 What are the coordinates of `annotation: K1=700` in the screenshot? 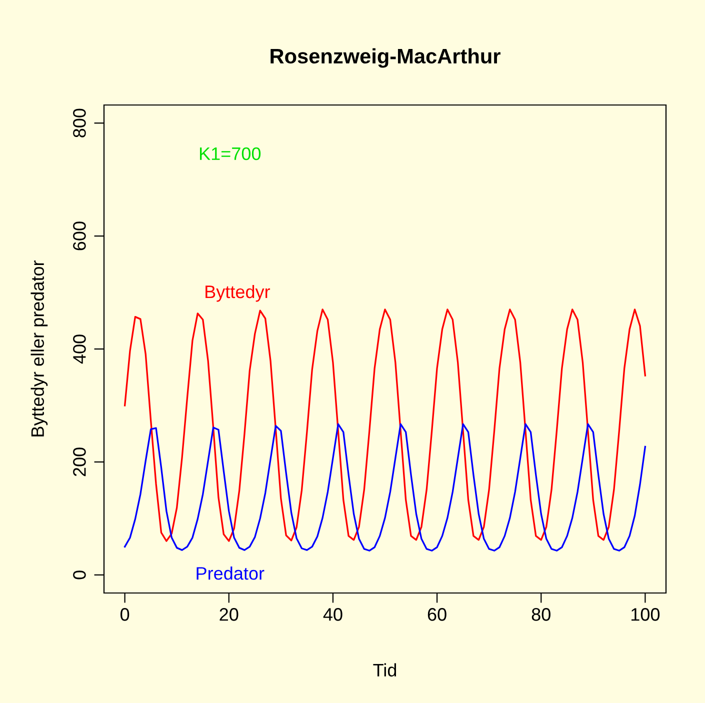 It's located at (230, 153).